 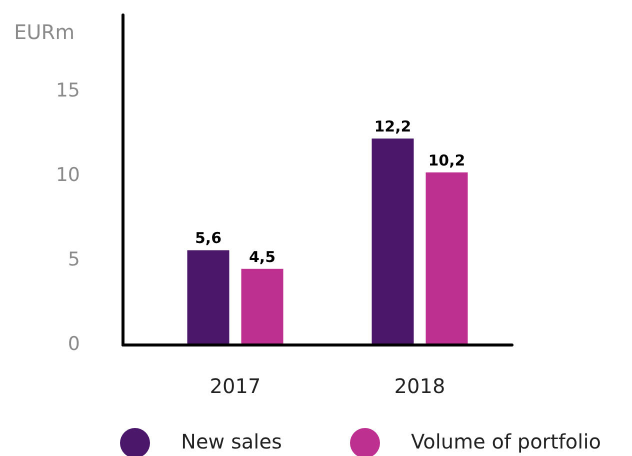 What do you see at coordinates (74, 259) in the screenshot?
I see `y-tick-label: 5` at bounding box center [74, 259].